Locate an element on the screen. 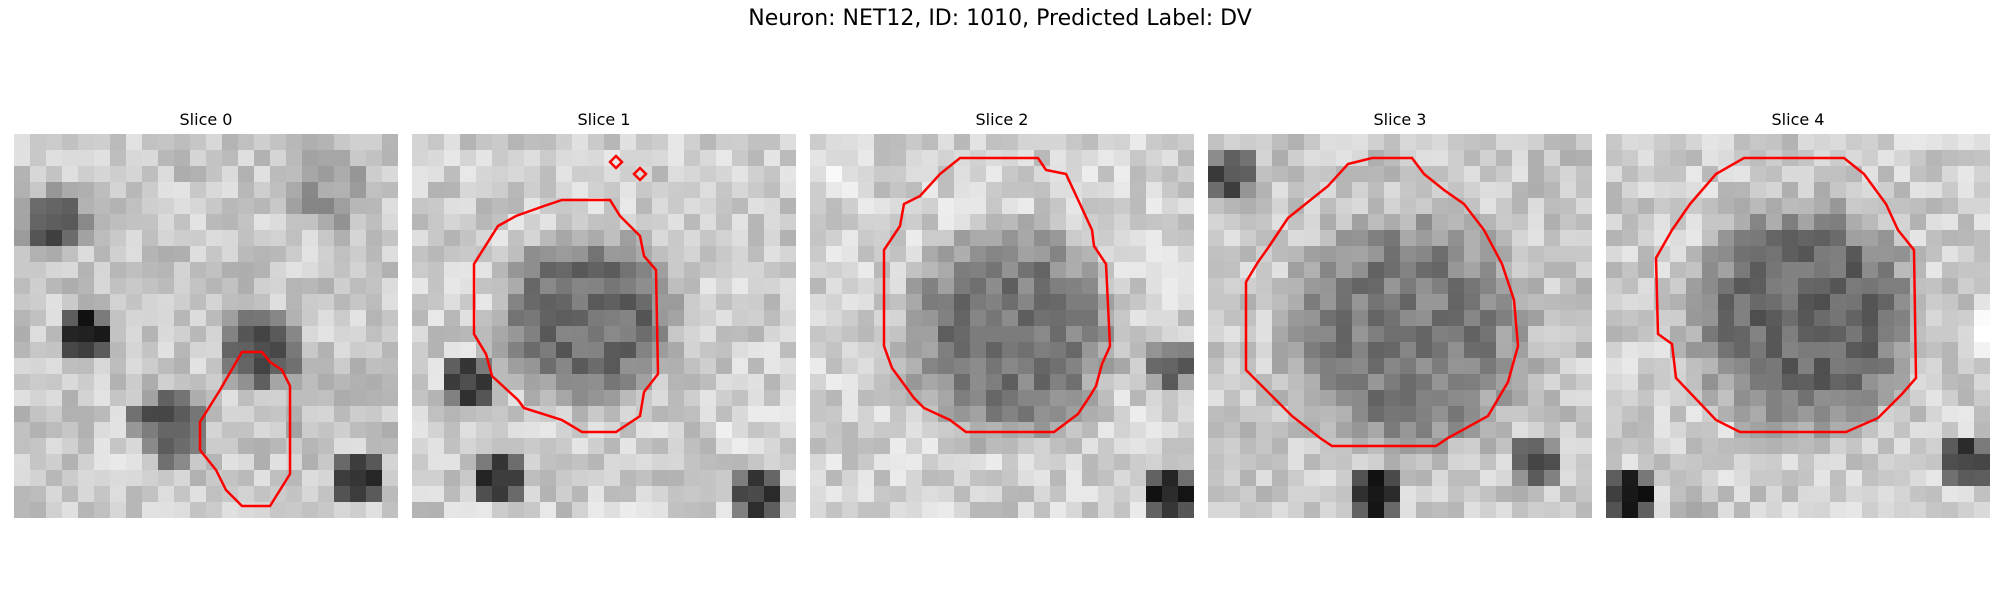 The height and width of the screenshot is (600, 2000). slice-panel-0: Slice 0 is located at coordinates (206, 313).